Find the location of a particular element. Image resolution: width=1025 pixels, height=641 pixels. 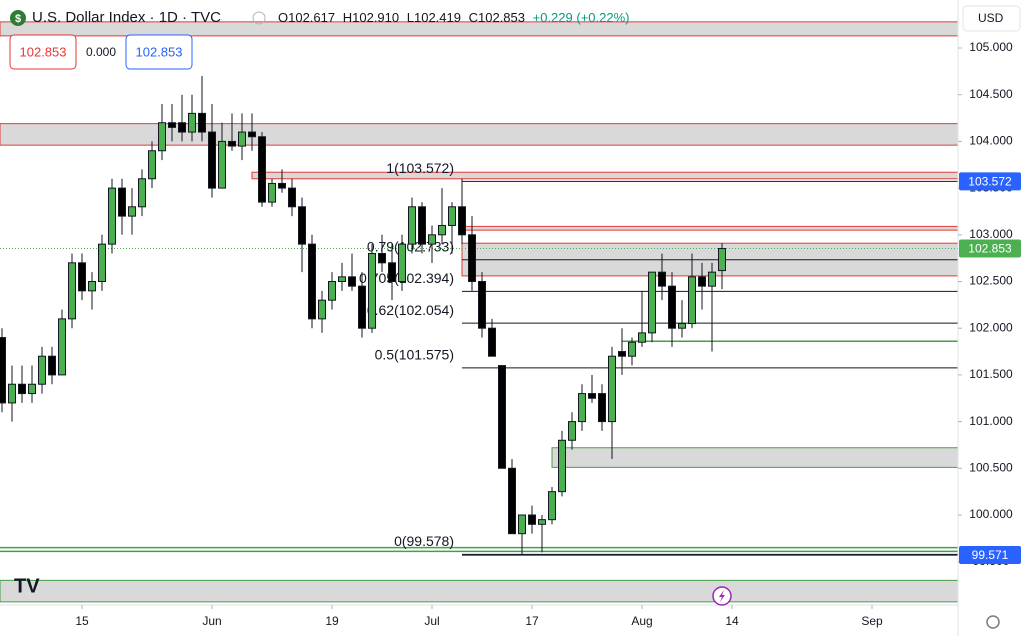

x-tick-label: 17 is located at coordinates (532, 621).